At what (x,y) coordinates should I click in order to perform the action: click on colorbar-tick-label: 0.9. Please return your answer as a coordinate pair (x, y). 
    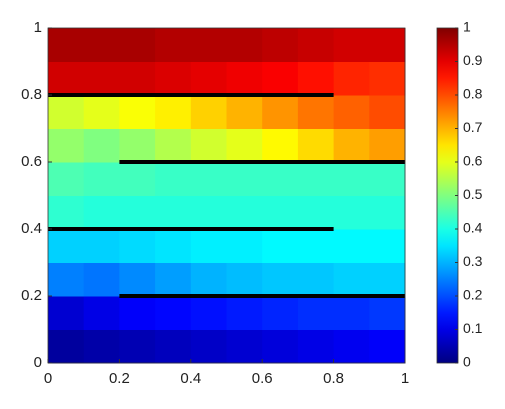
    Looking at the image, I should click on (473, 60).